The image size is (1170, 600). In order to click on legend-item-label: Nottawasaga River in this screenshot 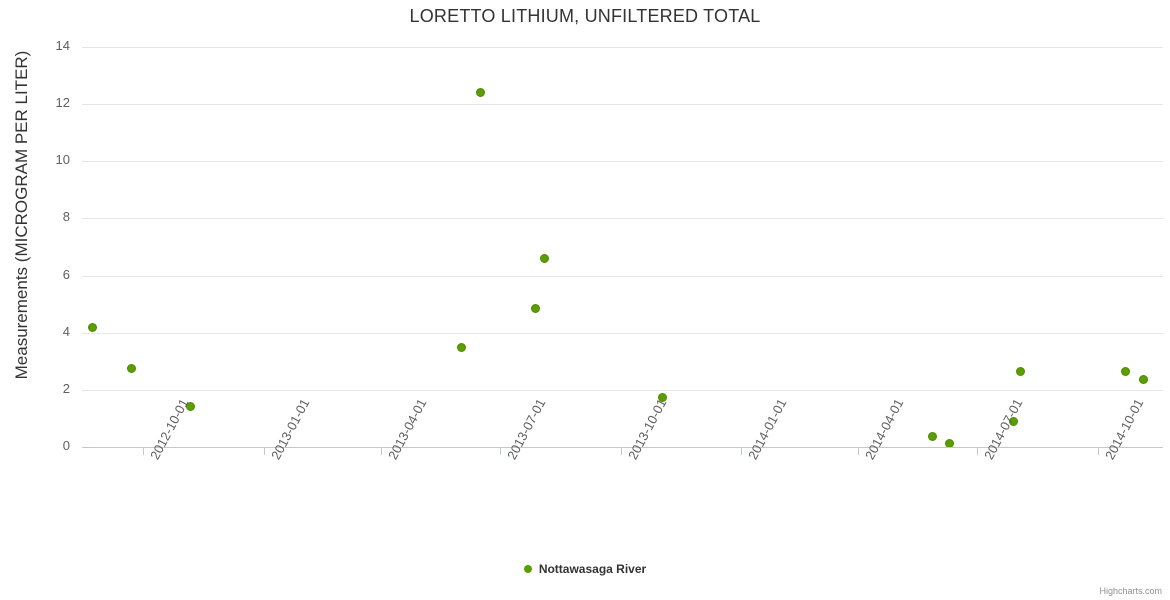, I will do `click(592, 569)`.